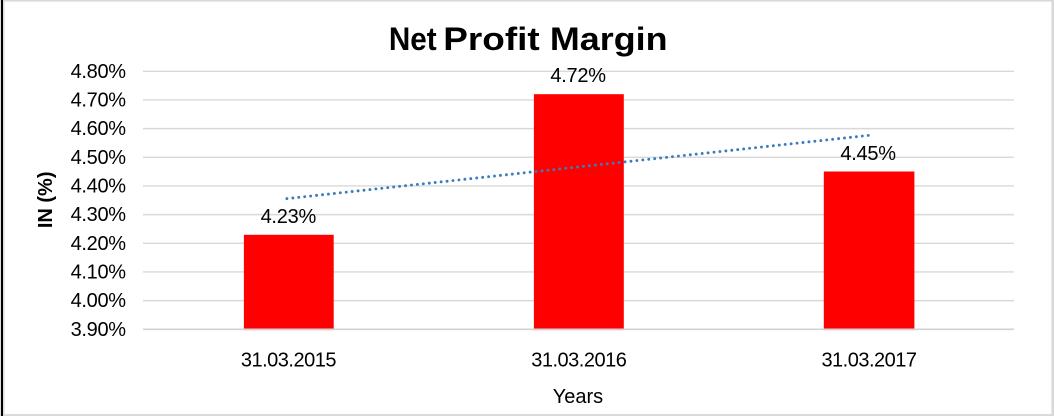  Describe the element at coordinates (288, 361) in the screenshot. I see `svg-text: 31.03.2015` at that location.